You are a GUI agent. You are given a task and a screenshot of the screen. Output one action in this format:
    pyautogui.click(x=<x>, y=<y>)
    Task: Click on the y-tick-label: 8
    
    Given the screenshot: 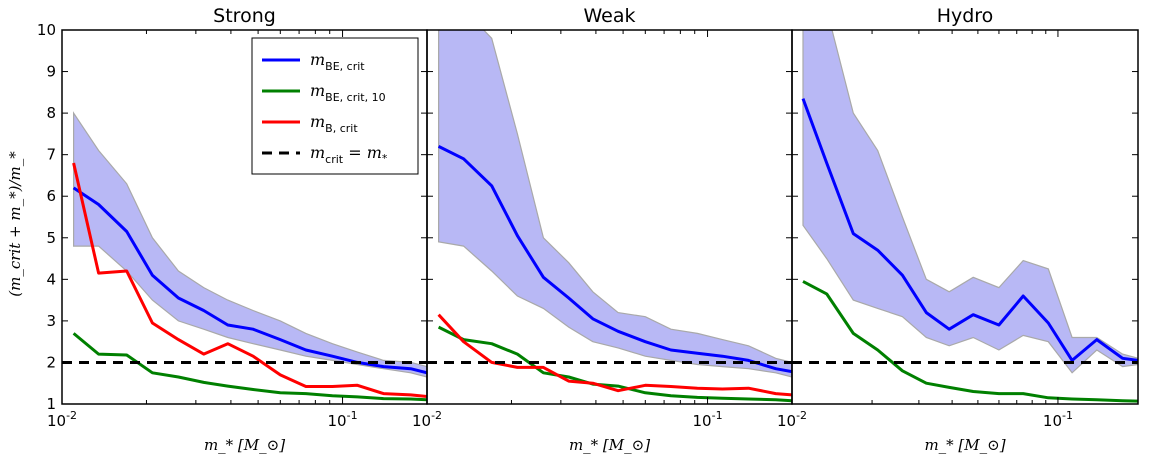 What is the action you would take?
    pyautogui.click(x=51, y=113)
    